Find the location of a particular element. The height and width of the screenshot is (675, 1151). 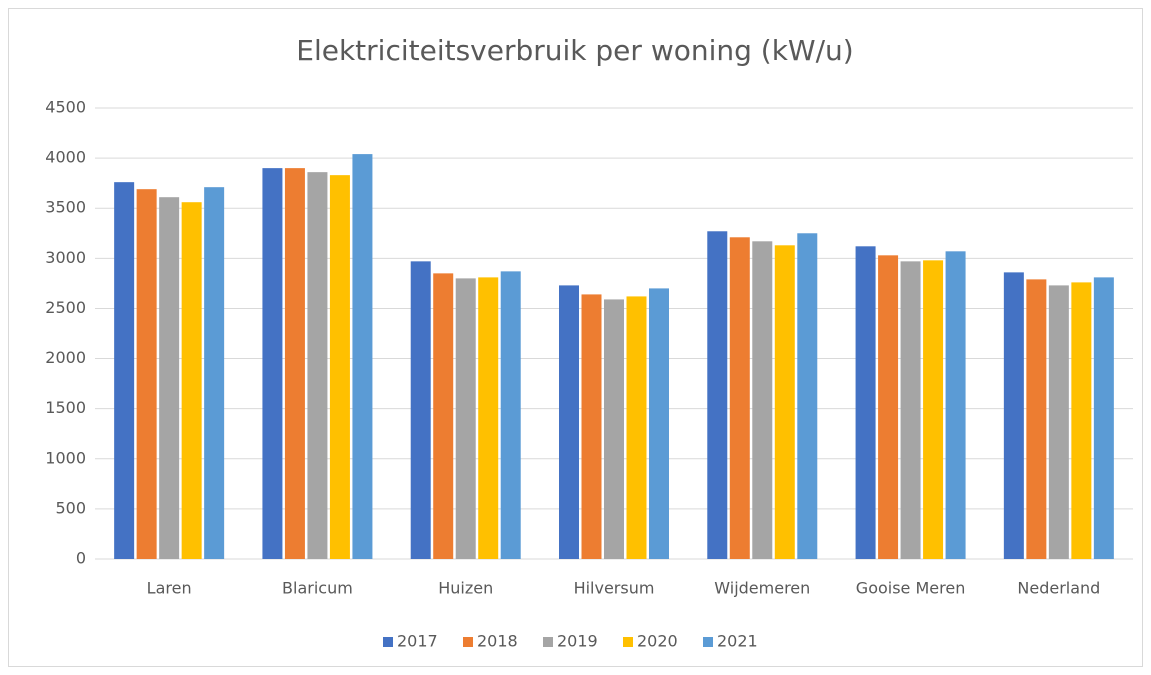

legend-label: 2019 is located at coordinates (577, 641).